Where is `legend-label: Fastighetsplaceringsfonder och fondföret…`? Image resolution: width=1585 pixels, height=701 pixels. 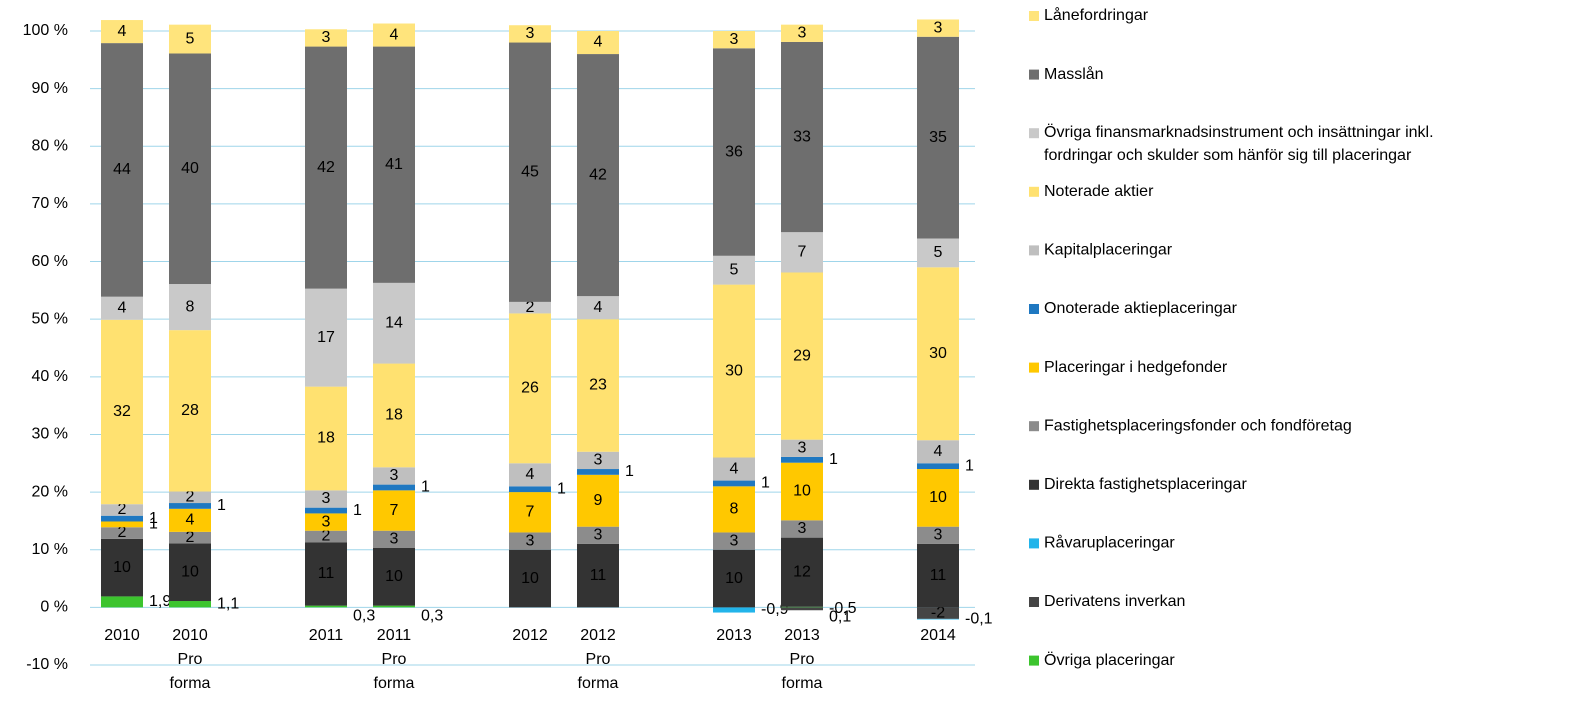 legend-label: Fastighetsplaceringsfonder och fondföret… is located at coordinates (1198, 425).